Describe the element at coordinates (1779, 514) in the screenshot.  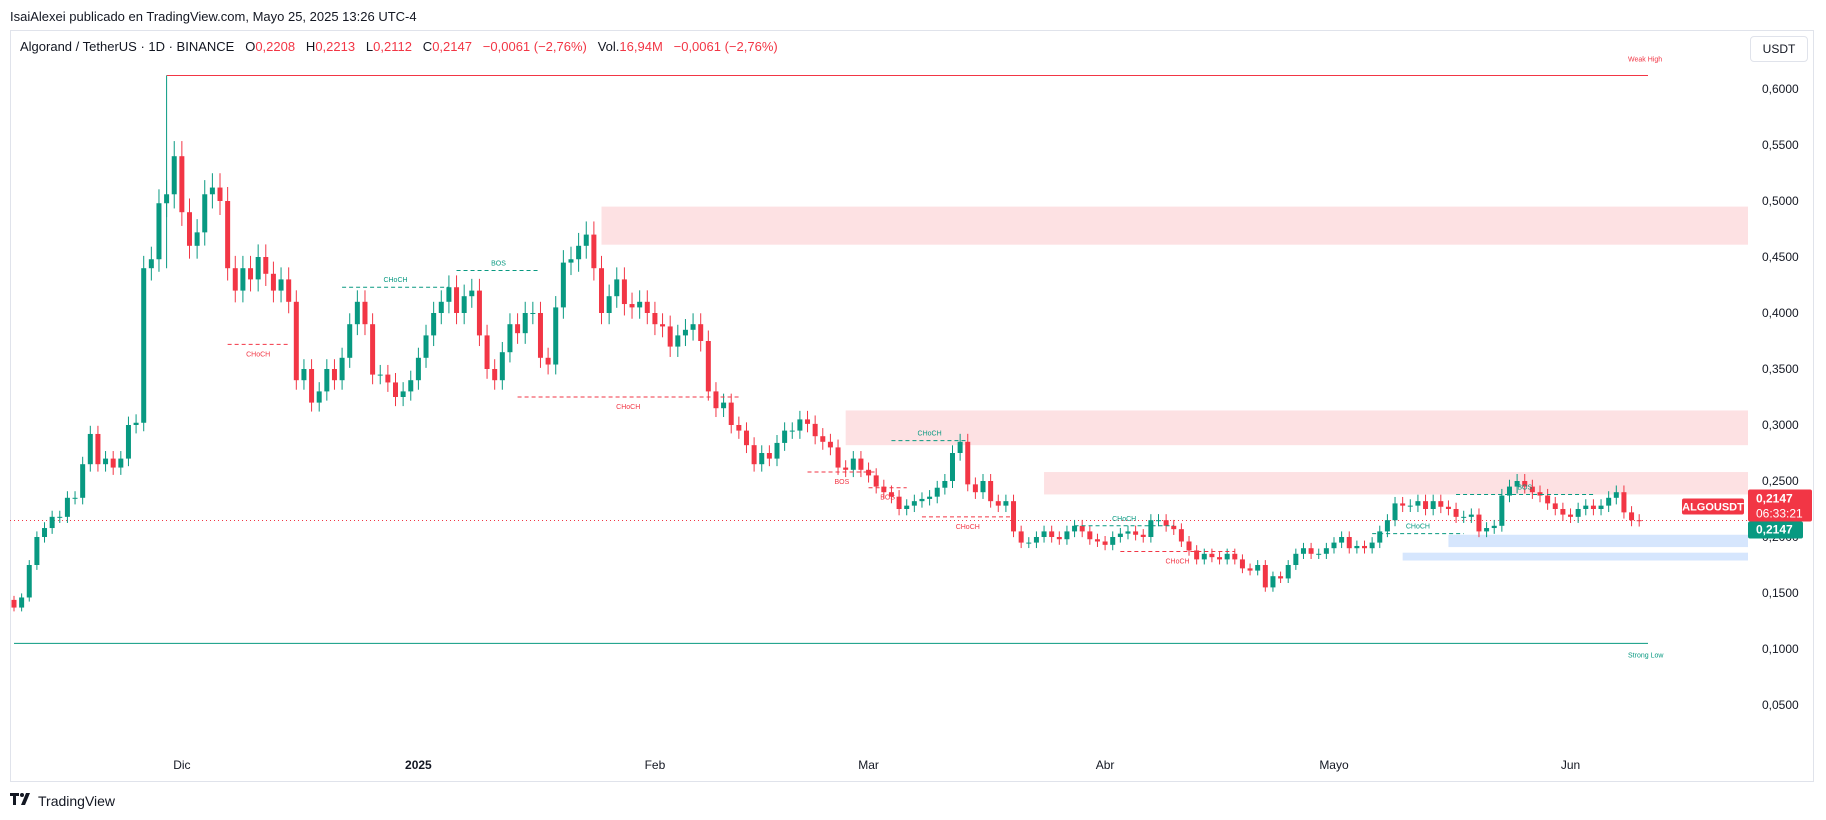
I see `countdown-timer: 06:33:21` at that location.